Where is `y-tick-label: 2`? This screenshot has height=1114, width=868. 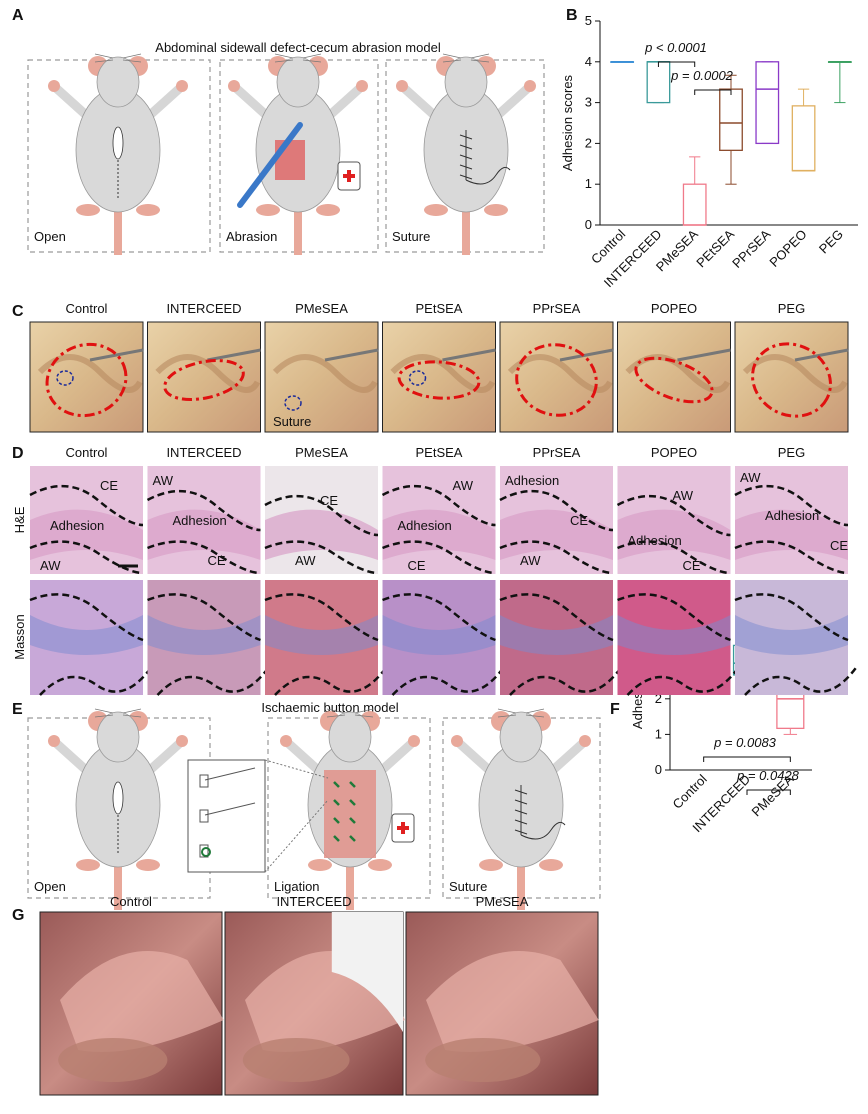
y-tick-label: 2 is located at coordinates (588, 142).